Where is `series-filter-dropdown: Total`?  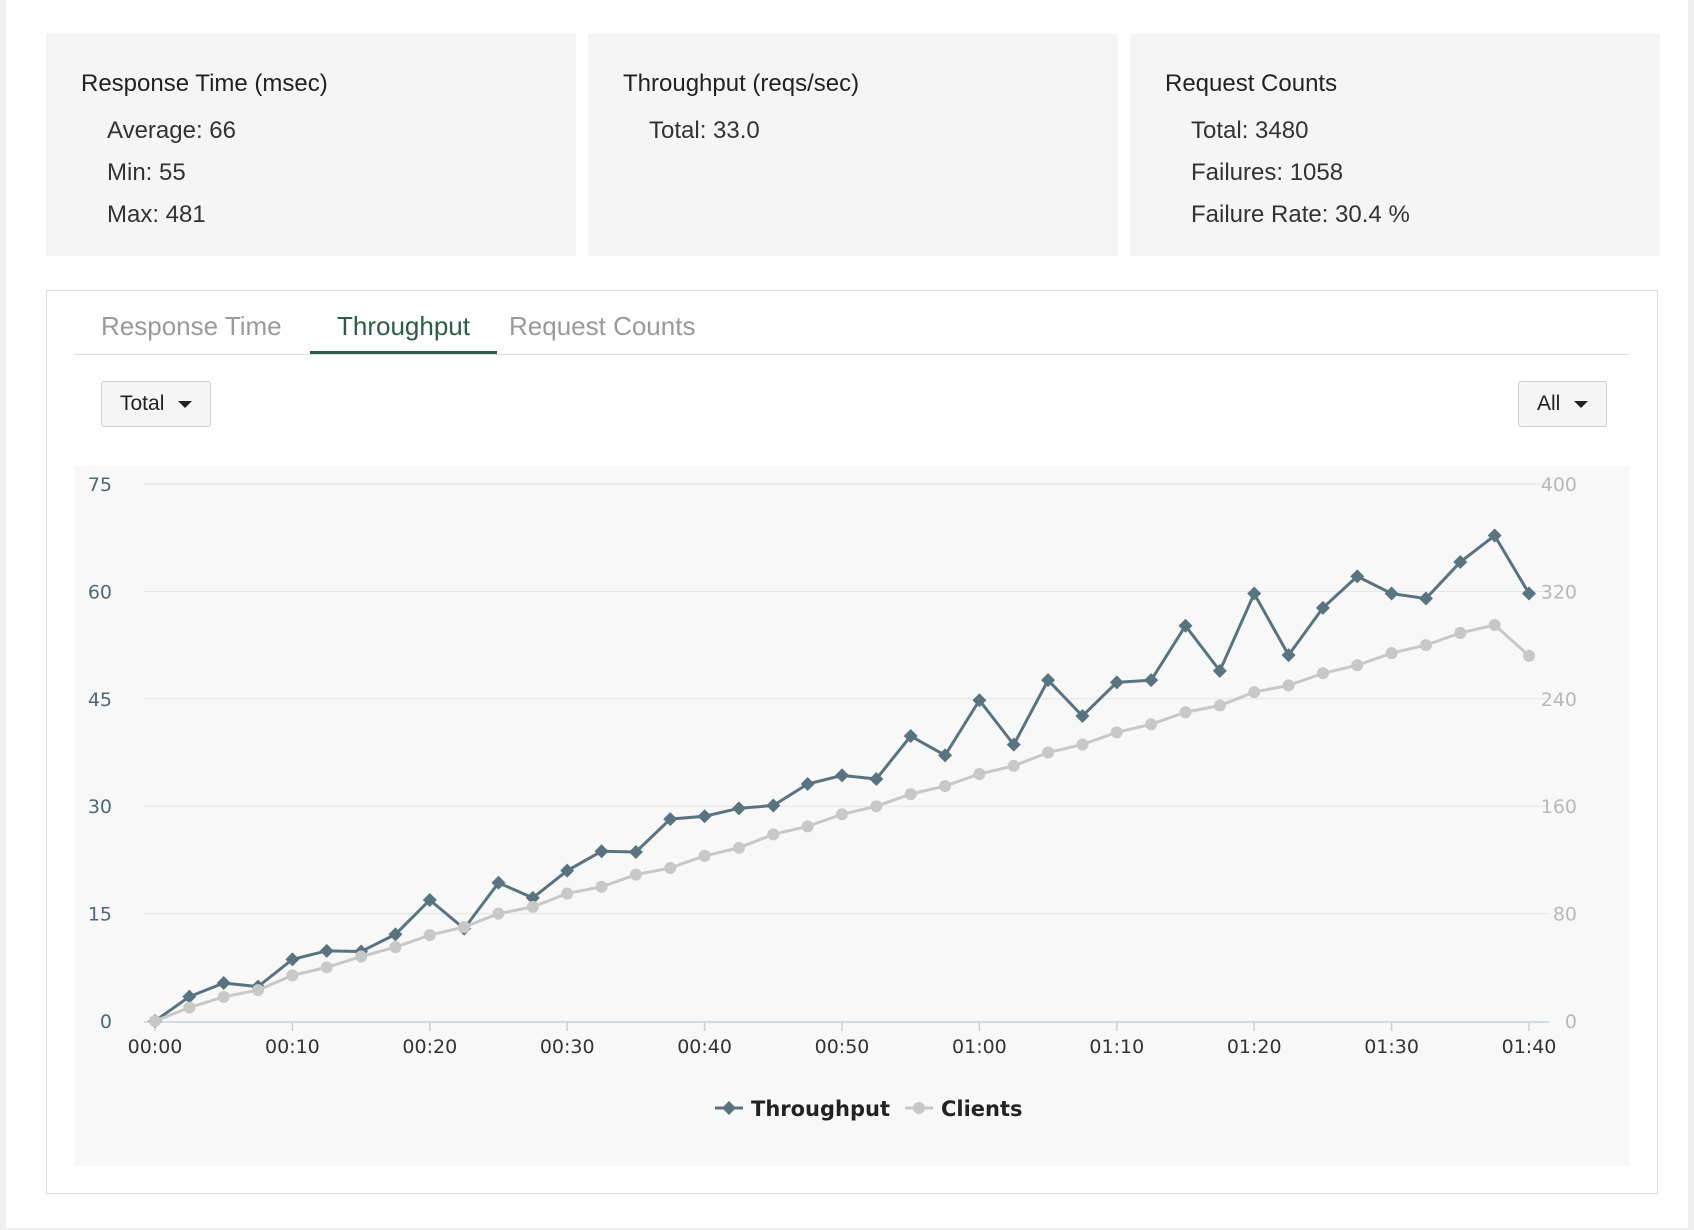 series-filter-dropdown: Total is located at coordinates (156, 404).